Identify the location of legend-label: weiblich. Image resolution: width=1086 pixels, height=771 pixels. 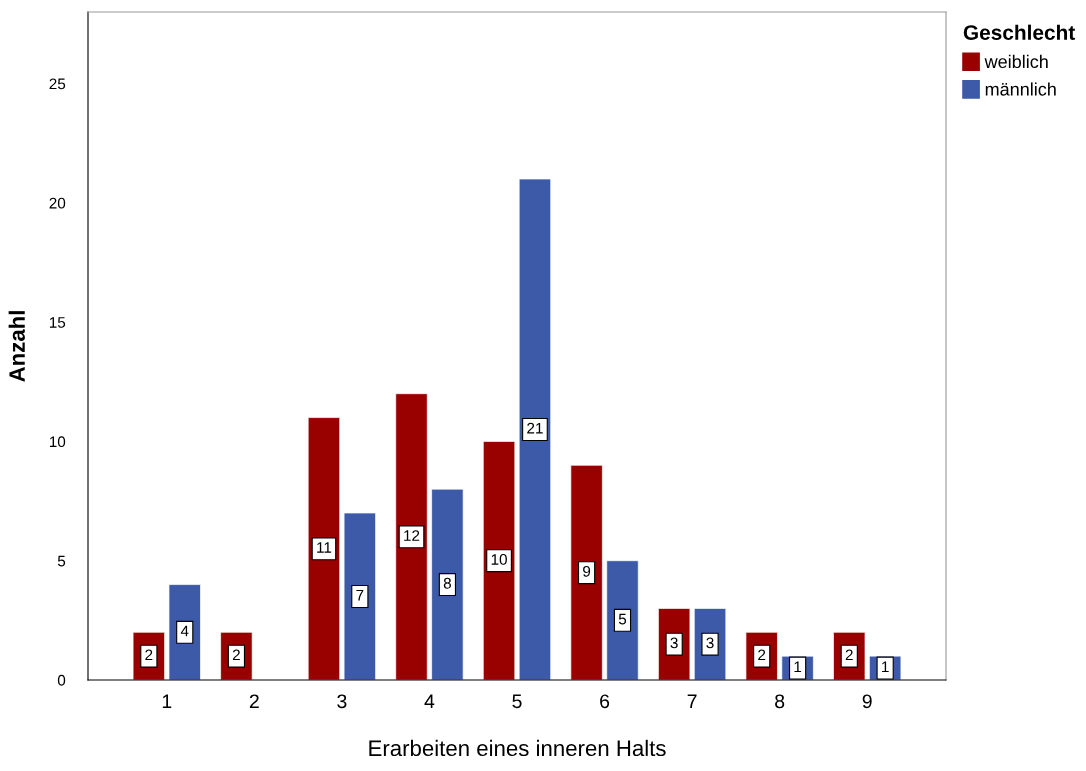
(1016, 61).